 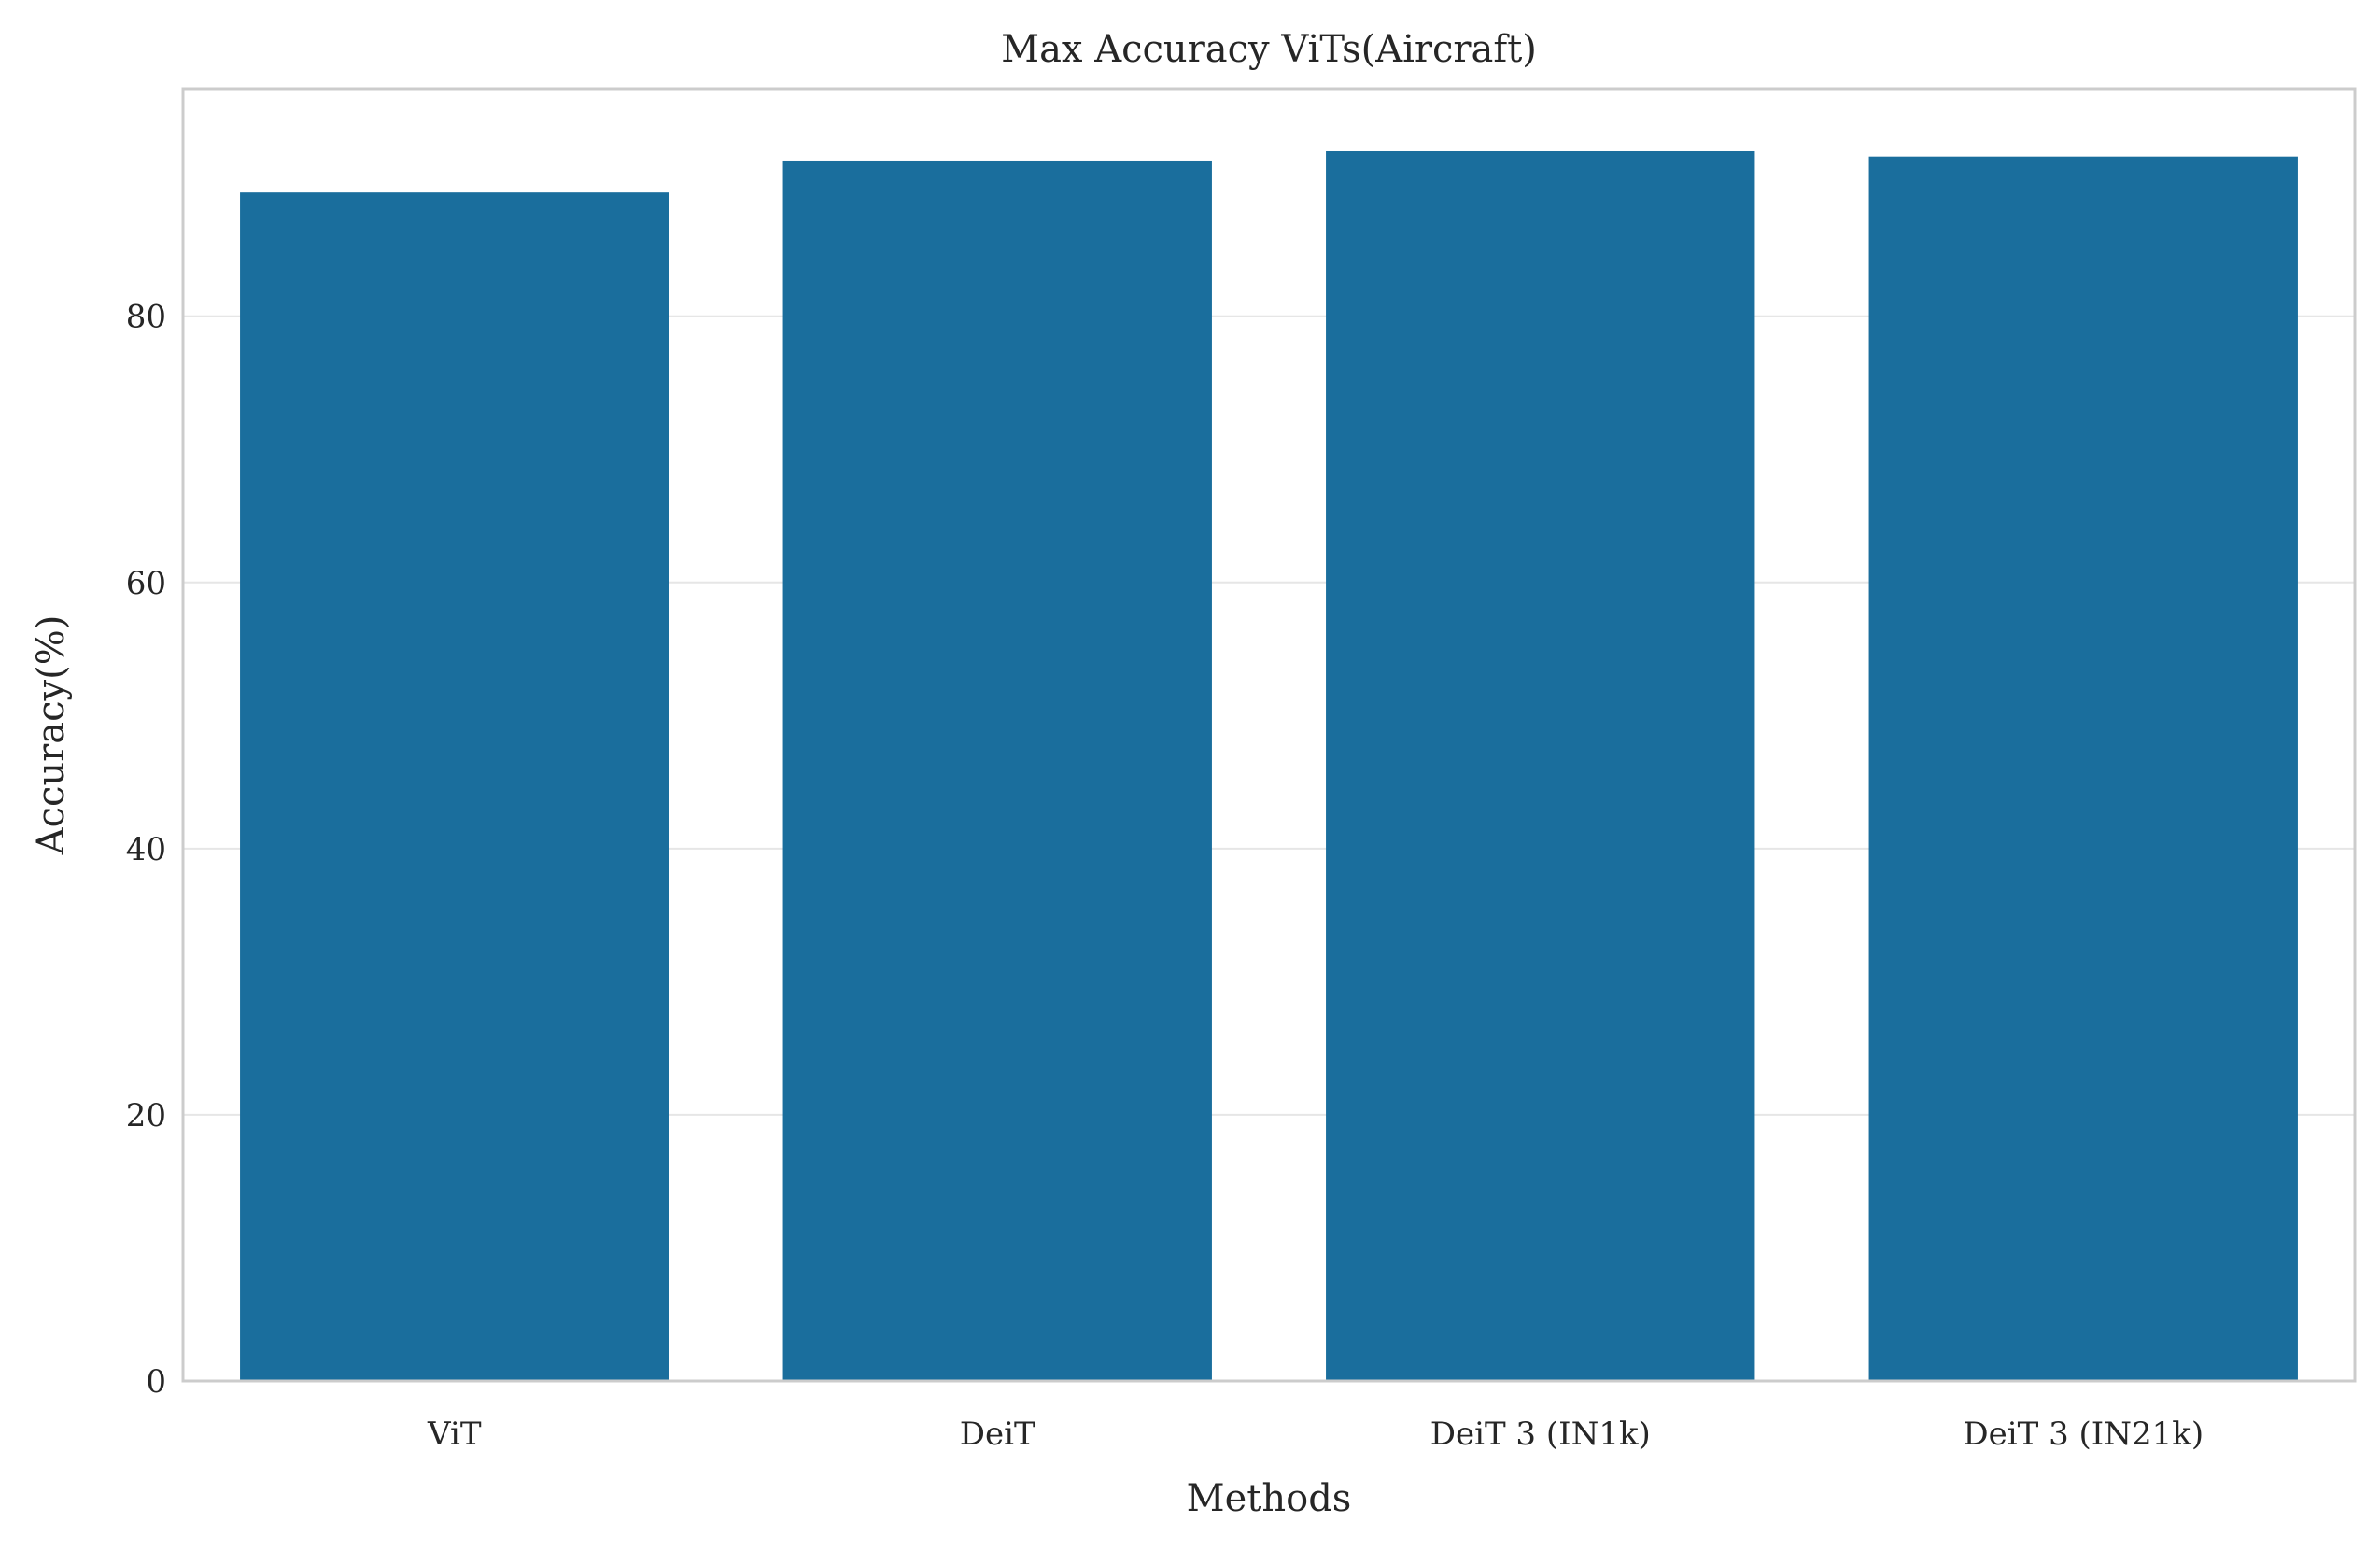 I want to click on y-axis-ticks: 0 20 40 60 80, so click(x=146, y=850).